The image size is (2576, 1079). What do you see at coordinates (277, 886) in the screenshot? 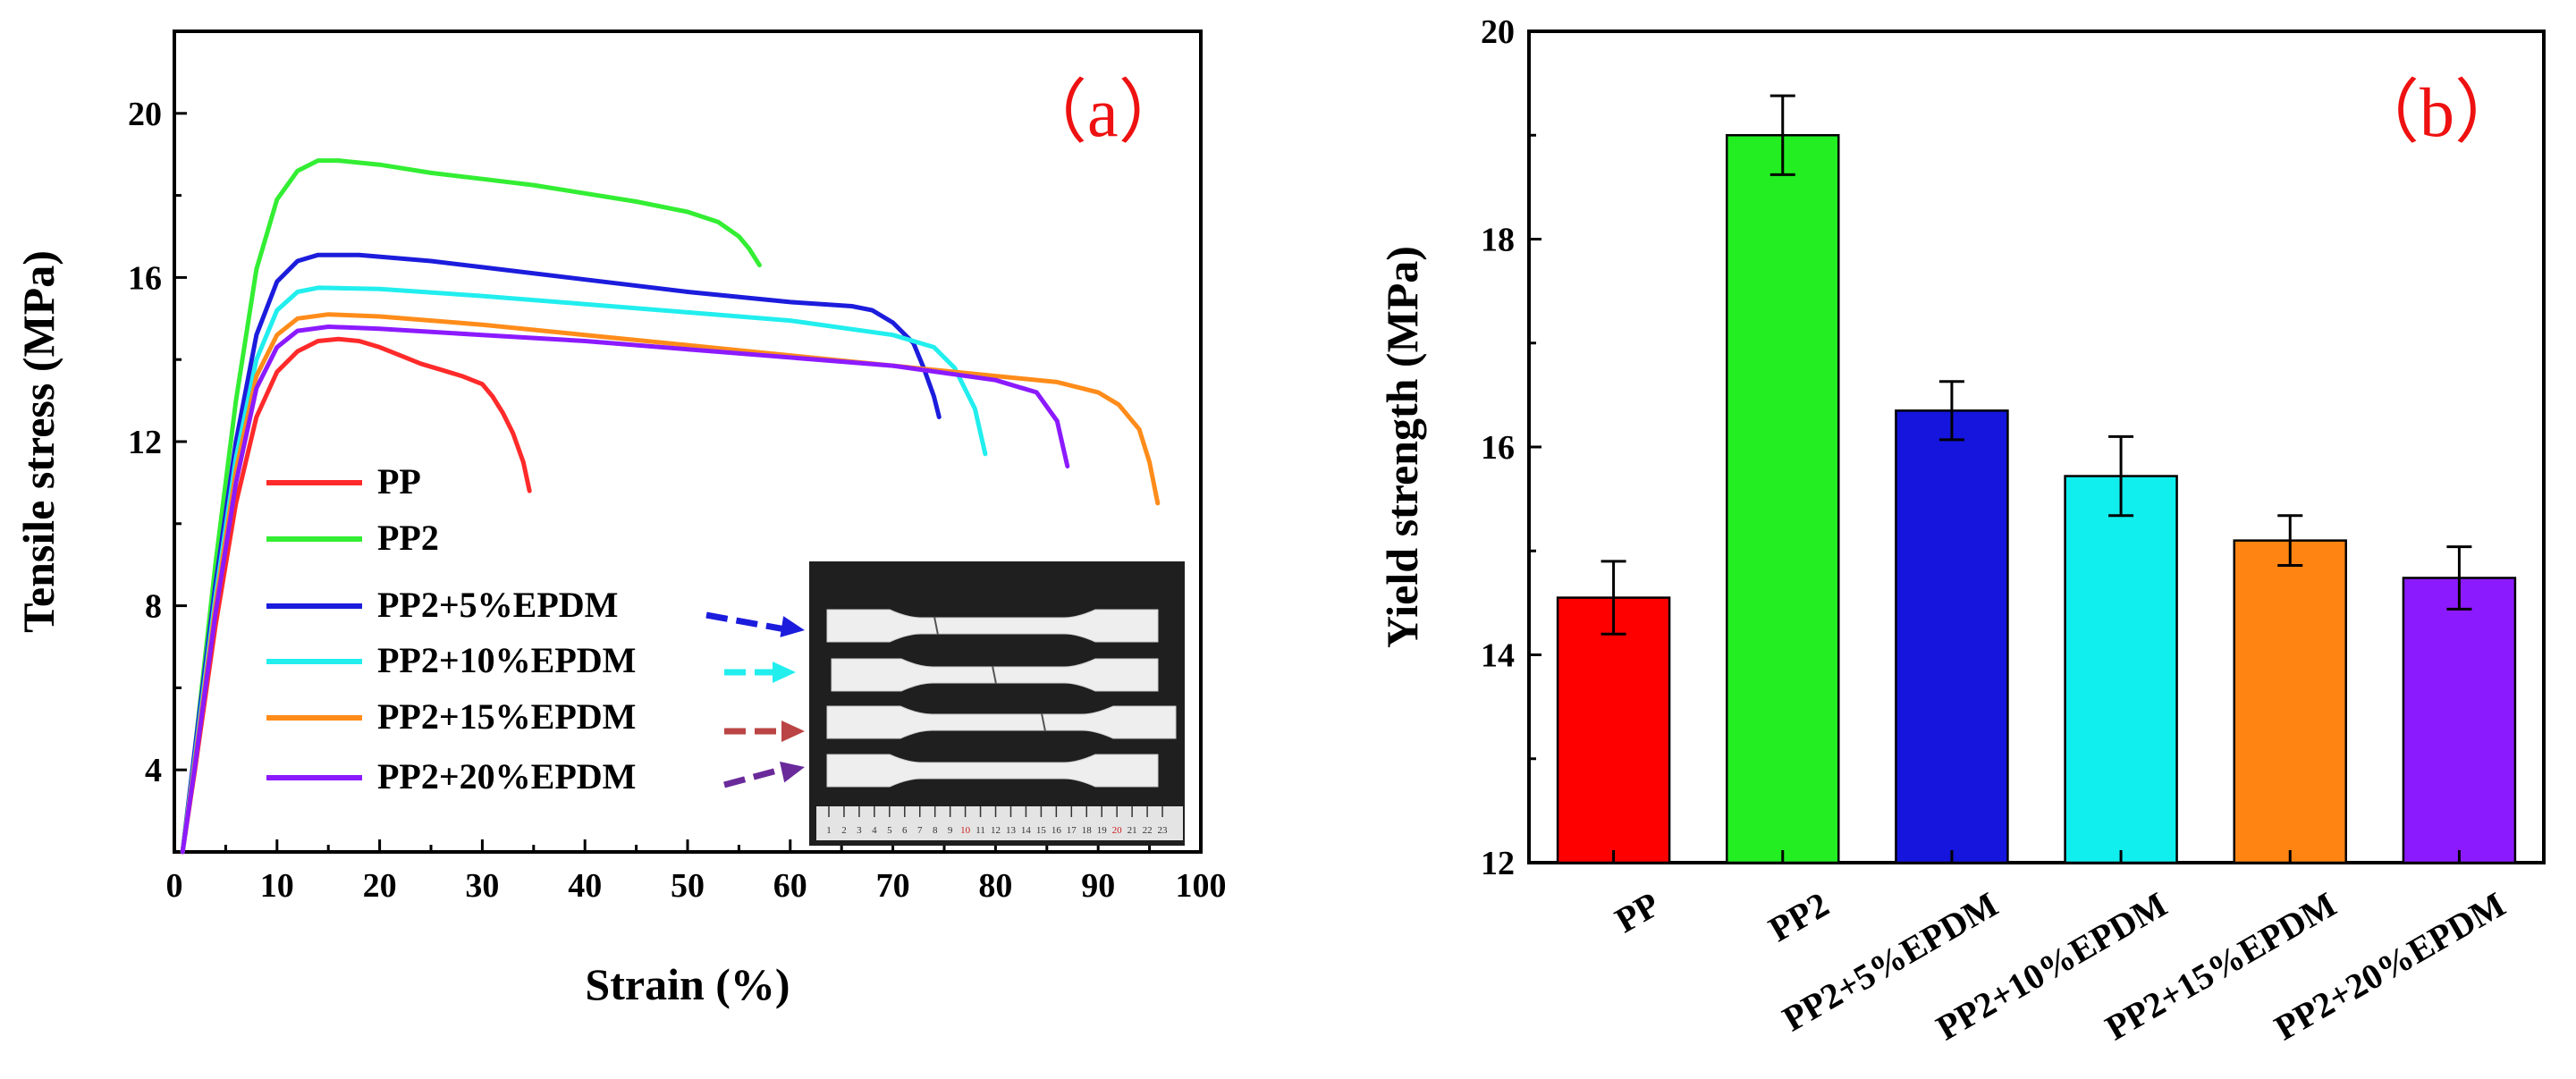
I see `x-tick-label: 10` at bounding box center [277, 886].